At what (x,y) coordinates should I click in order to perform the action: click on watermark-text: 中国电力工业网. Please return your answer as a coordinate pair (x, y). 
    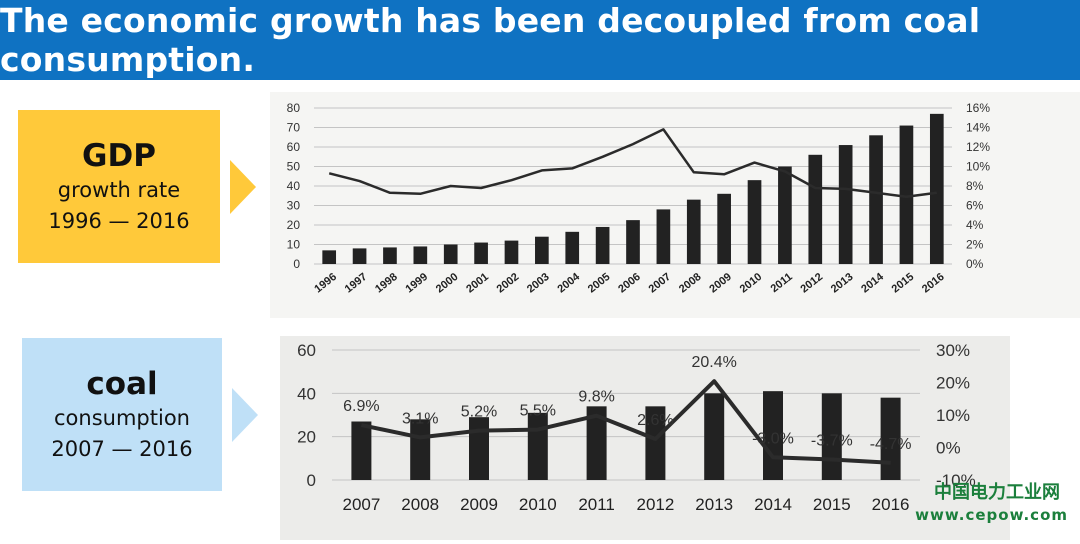
    Looking at the image, I should click on (997, 492).